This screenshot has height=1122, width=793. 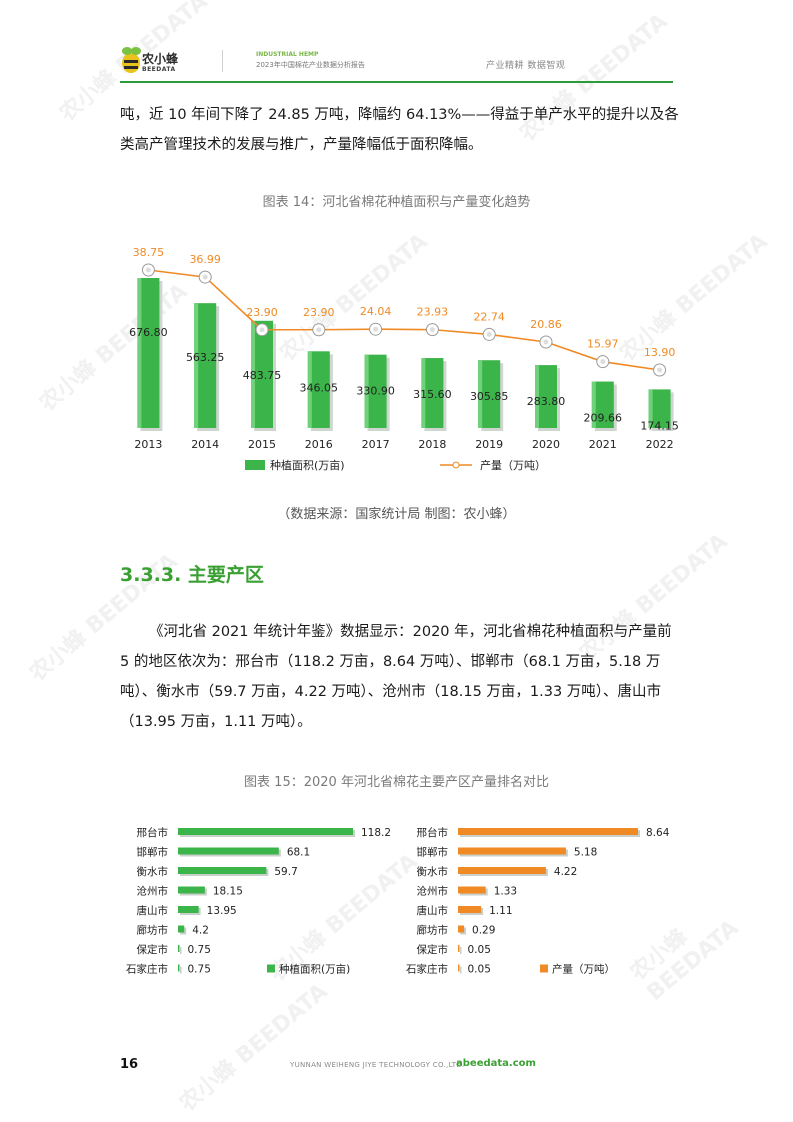 What do you see at coordinates (376, 444) in the screenshot?
I see `x-tick-label: 2017` at bounding box center [376, 444].